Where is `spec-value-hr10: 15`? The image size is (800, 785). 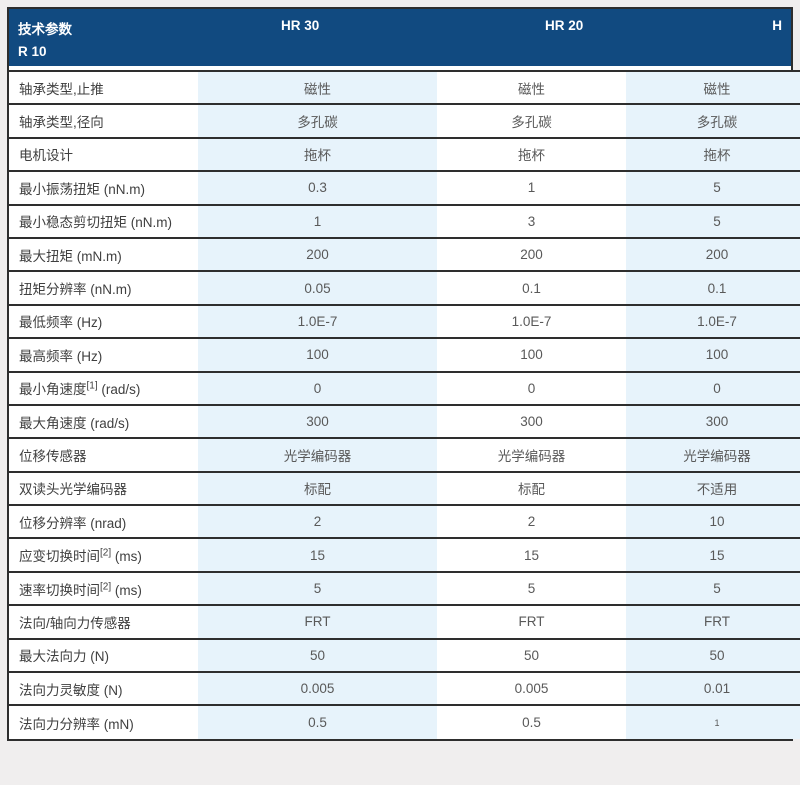 spec-value-hr10: 15 is located at coordinates (713, 554).